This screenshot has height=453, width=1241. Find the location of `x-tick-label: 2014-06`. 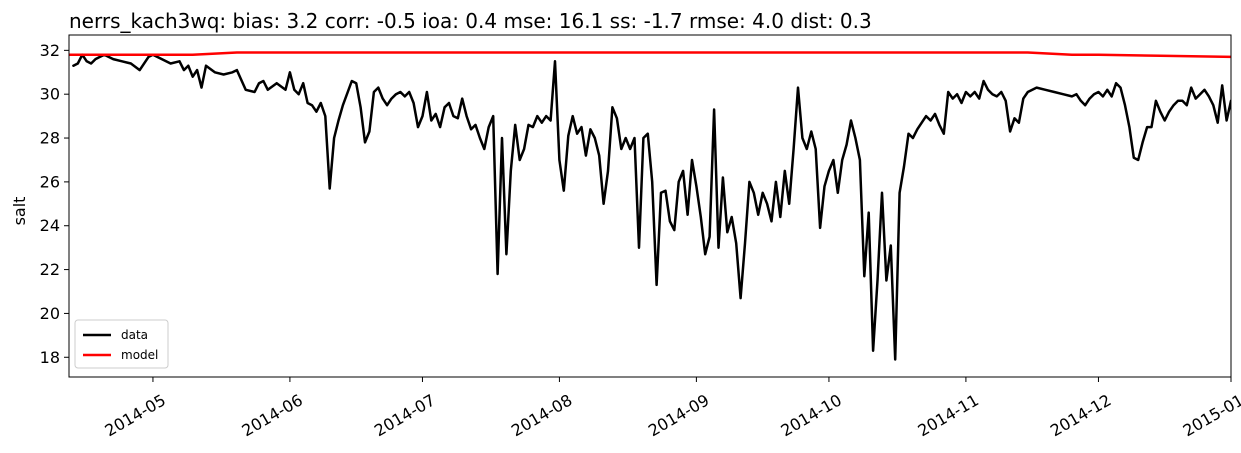

x-tick-label: 2014-06 is located at coordinates (272, 415).